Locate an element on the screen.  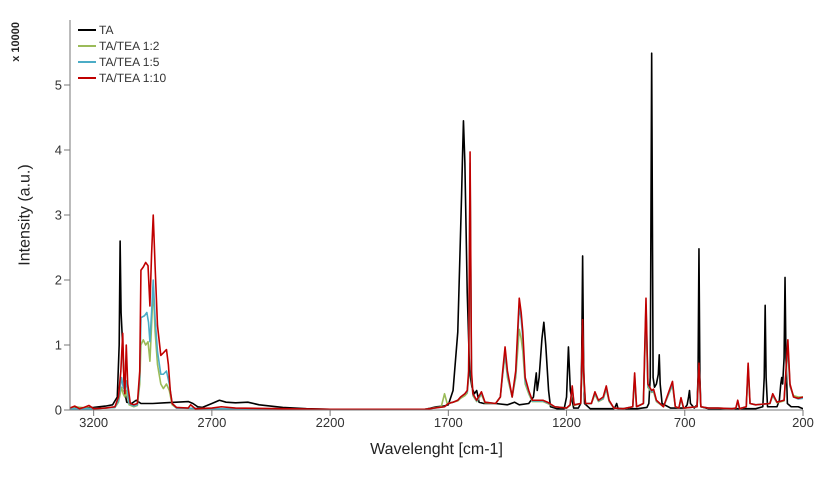
legend-label: TA/TEA 1:10 is located at coordinates (132, 78).